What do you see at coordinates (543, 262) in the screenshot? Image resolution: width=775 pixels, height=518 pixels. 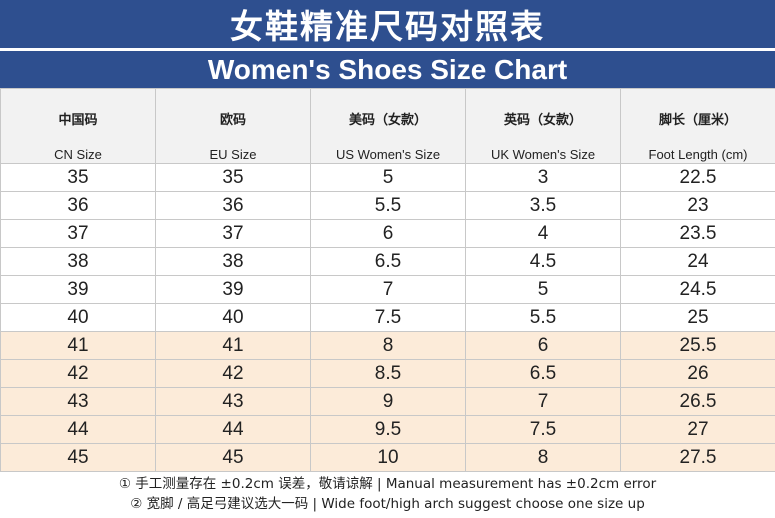 I see `uk-size-cell: 4.5` at bounding box center [543, 262].